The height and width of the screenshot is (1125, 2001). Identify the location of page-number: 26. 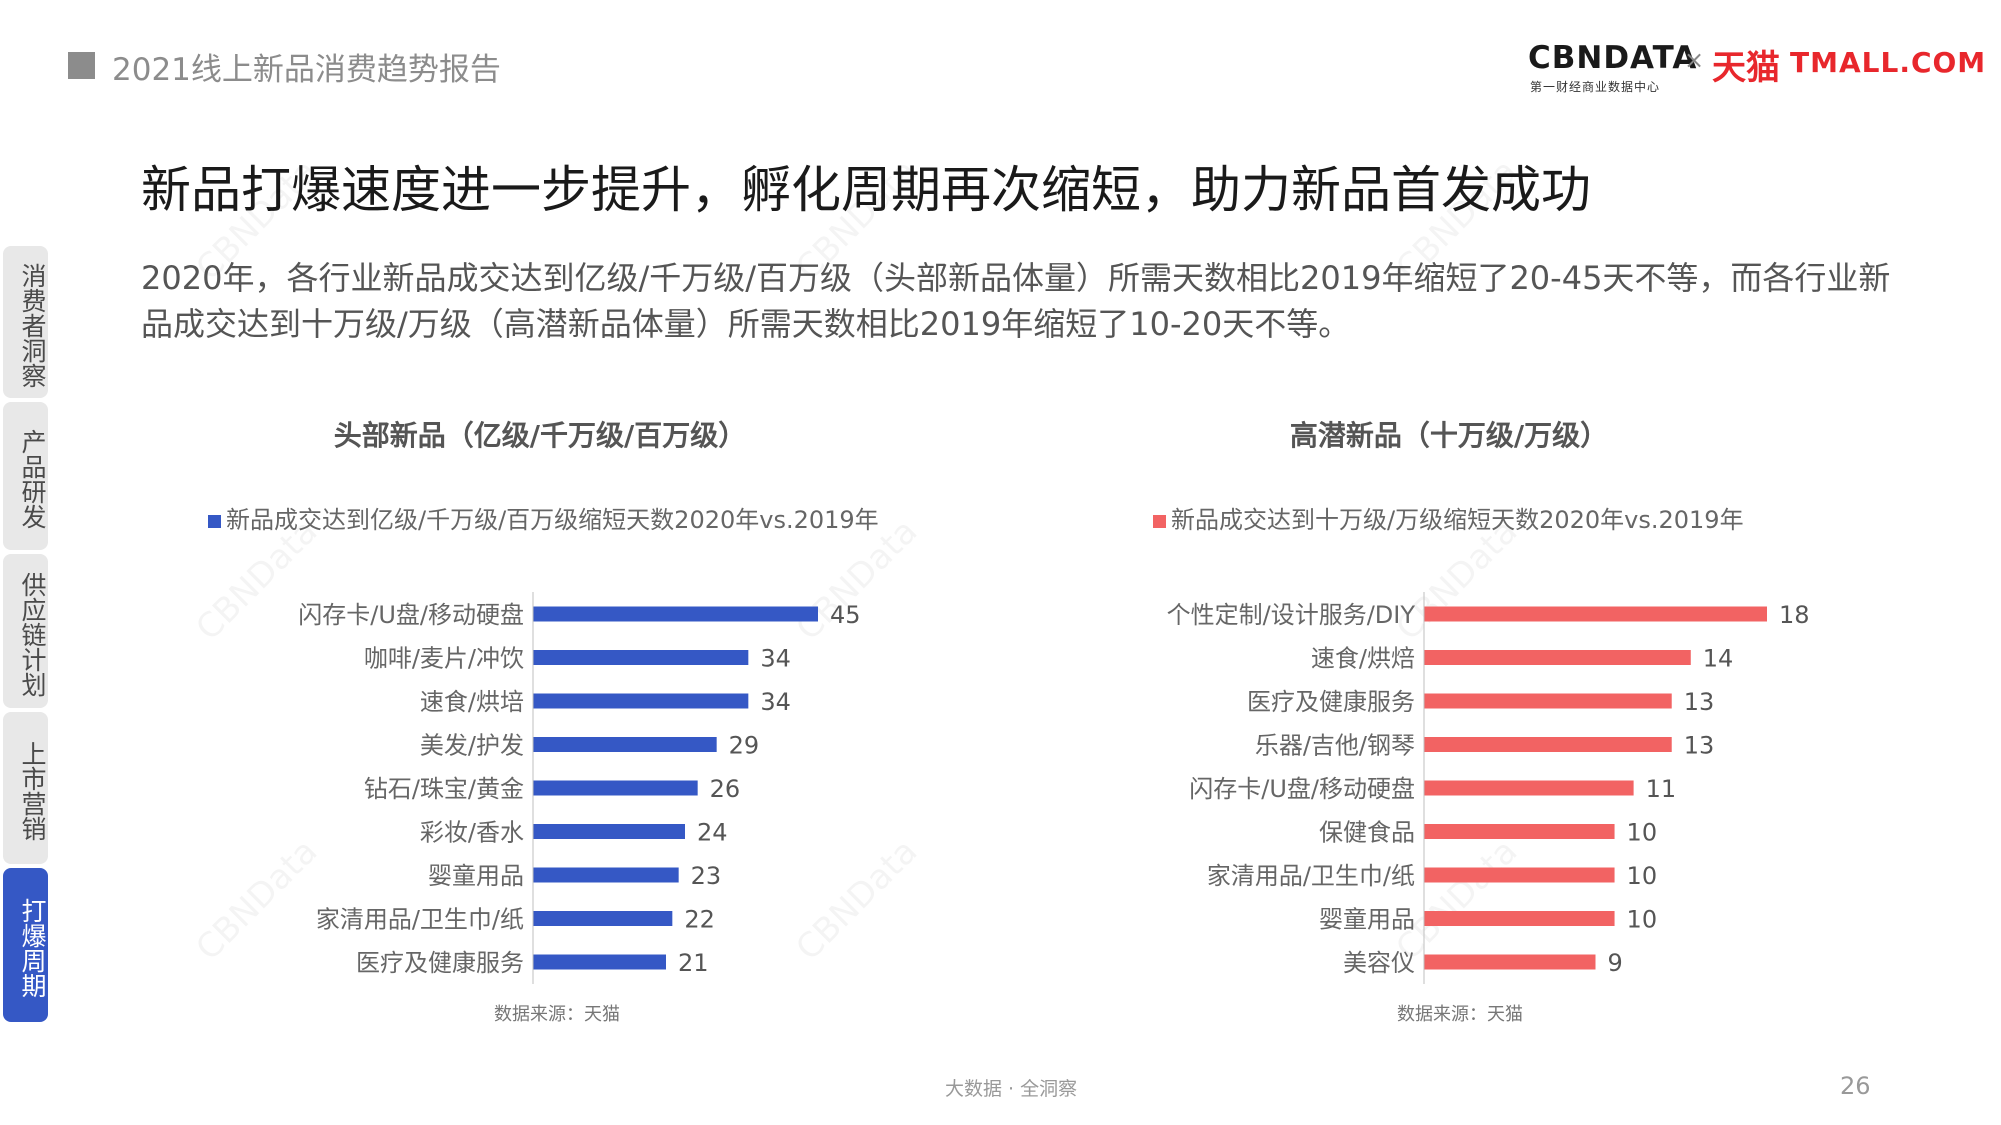
(1855, 1086).